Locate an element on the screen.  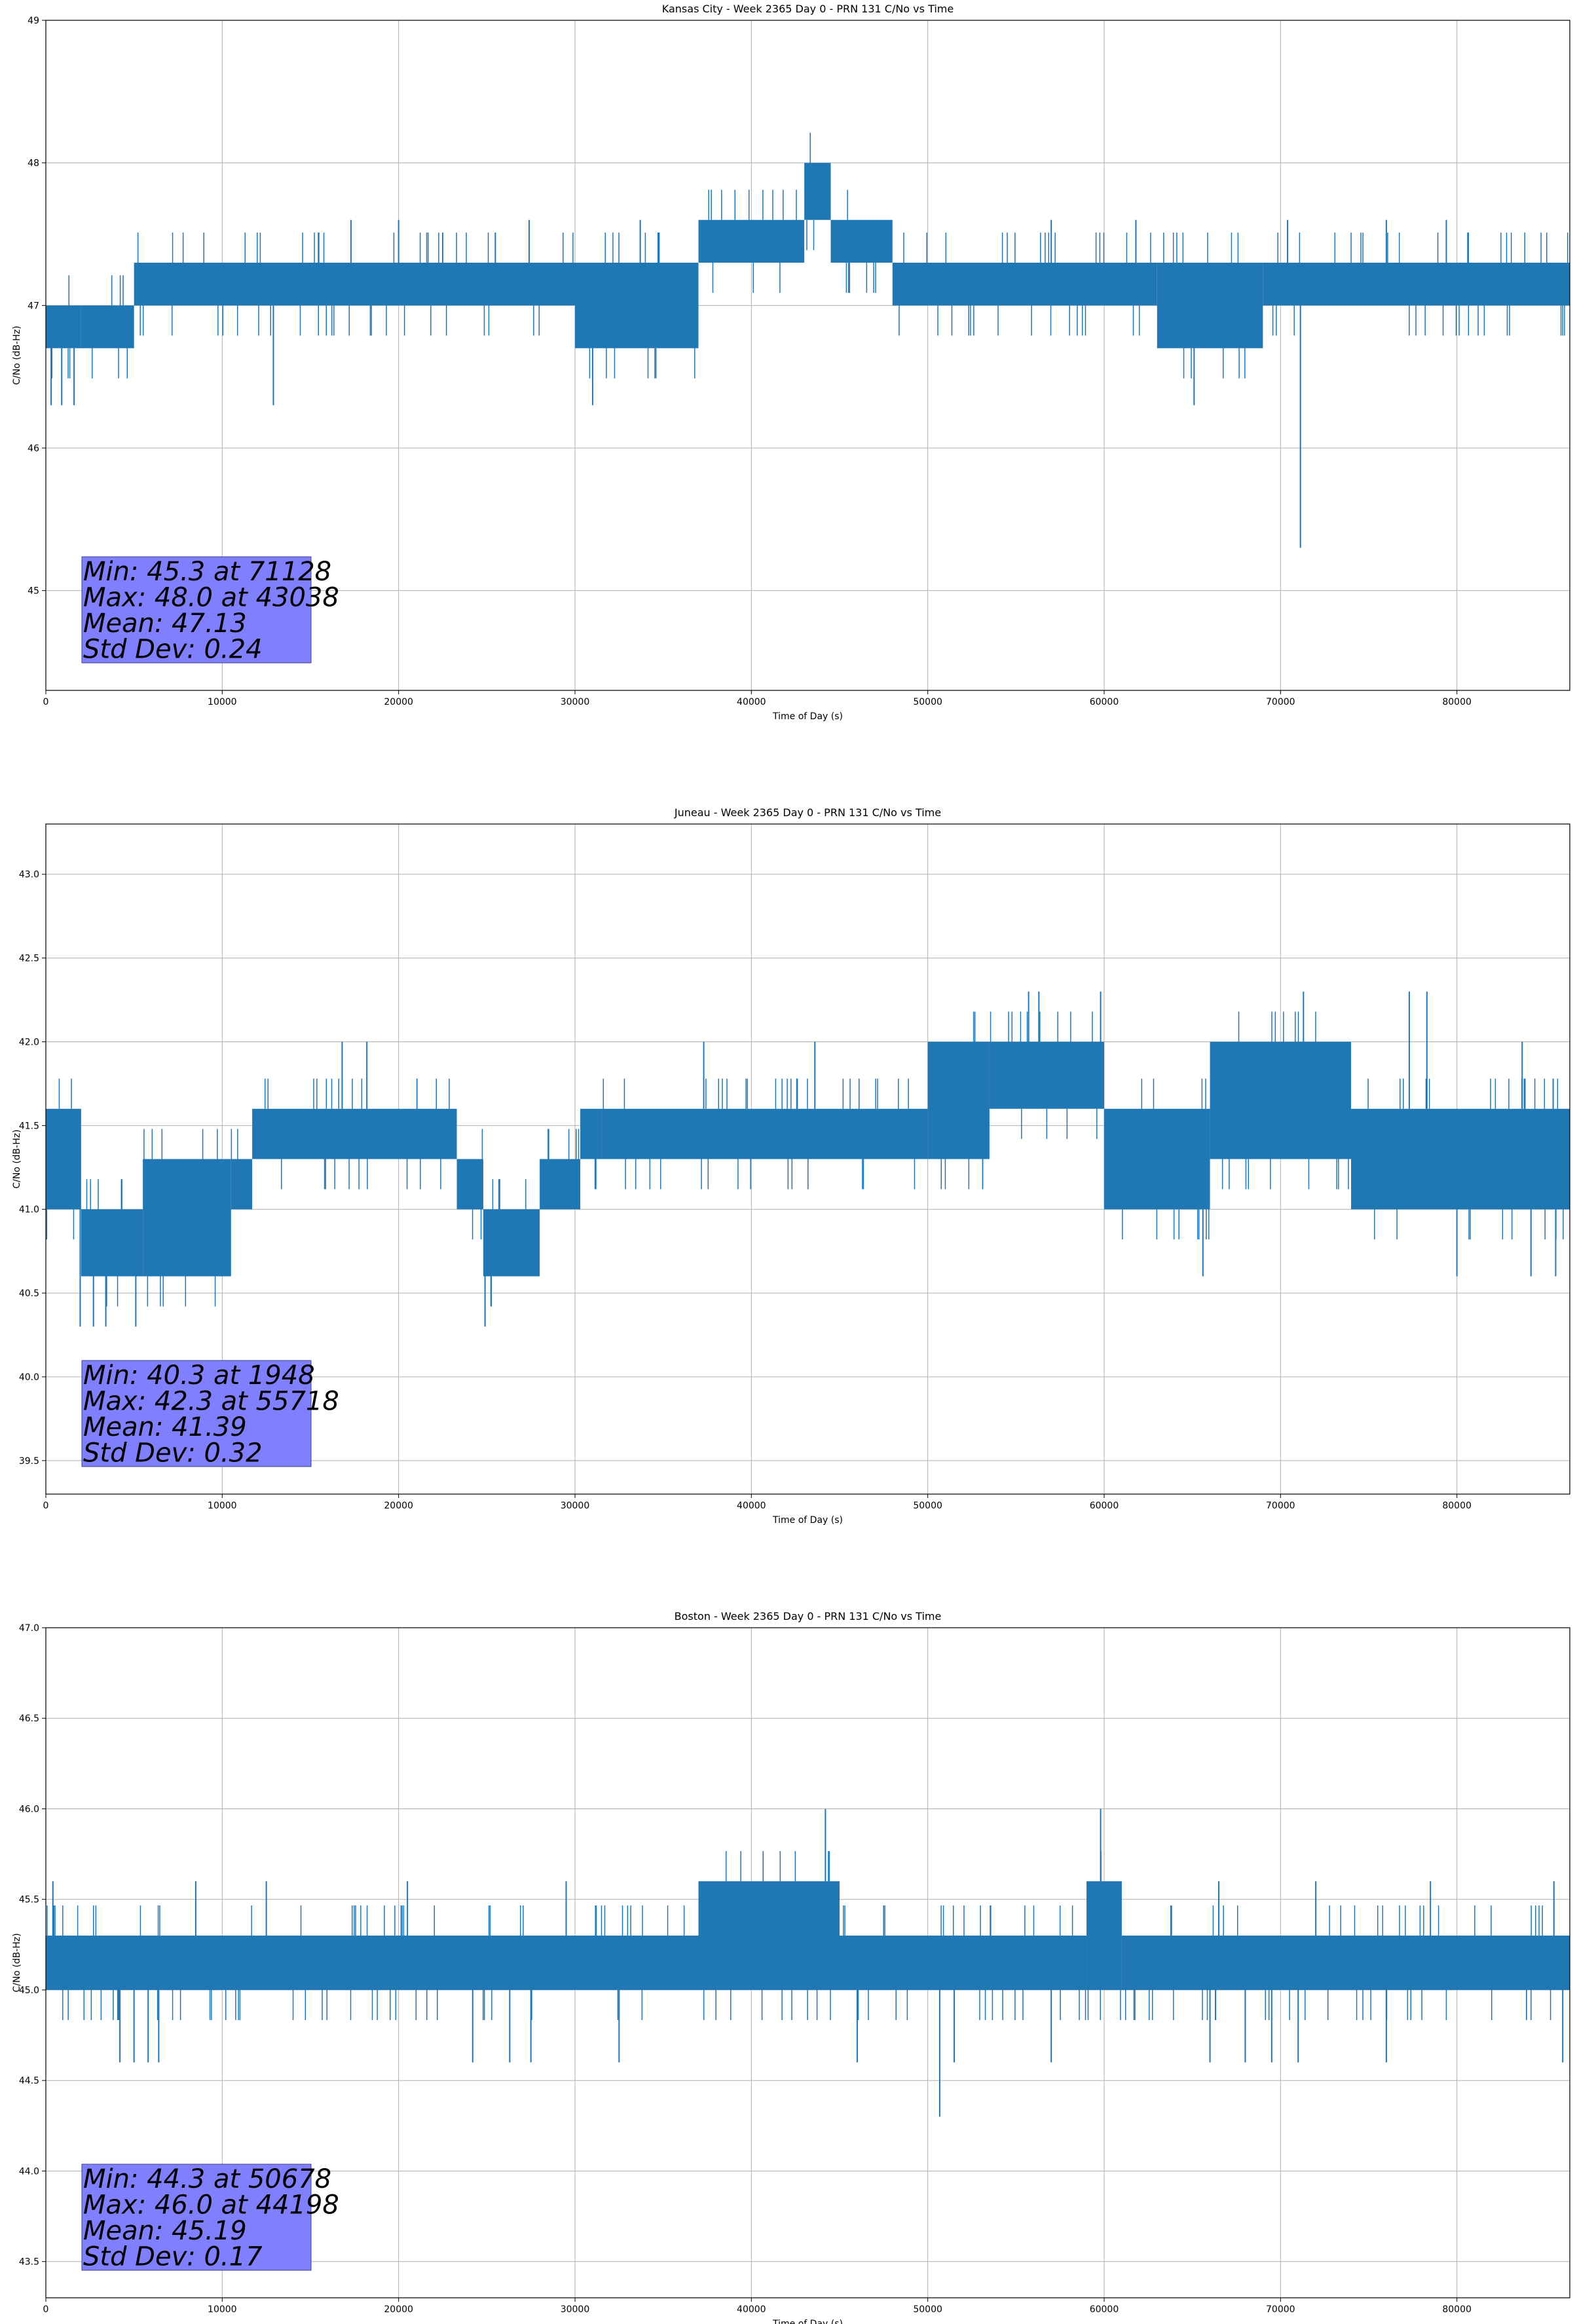
y-tick-label: 46.0 is located at coordinates (29, 1809).